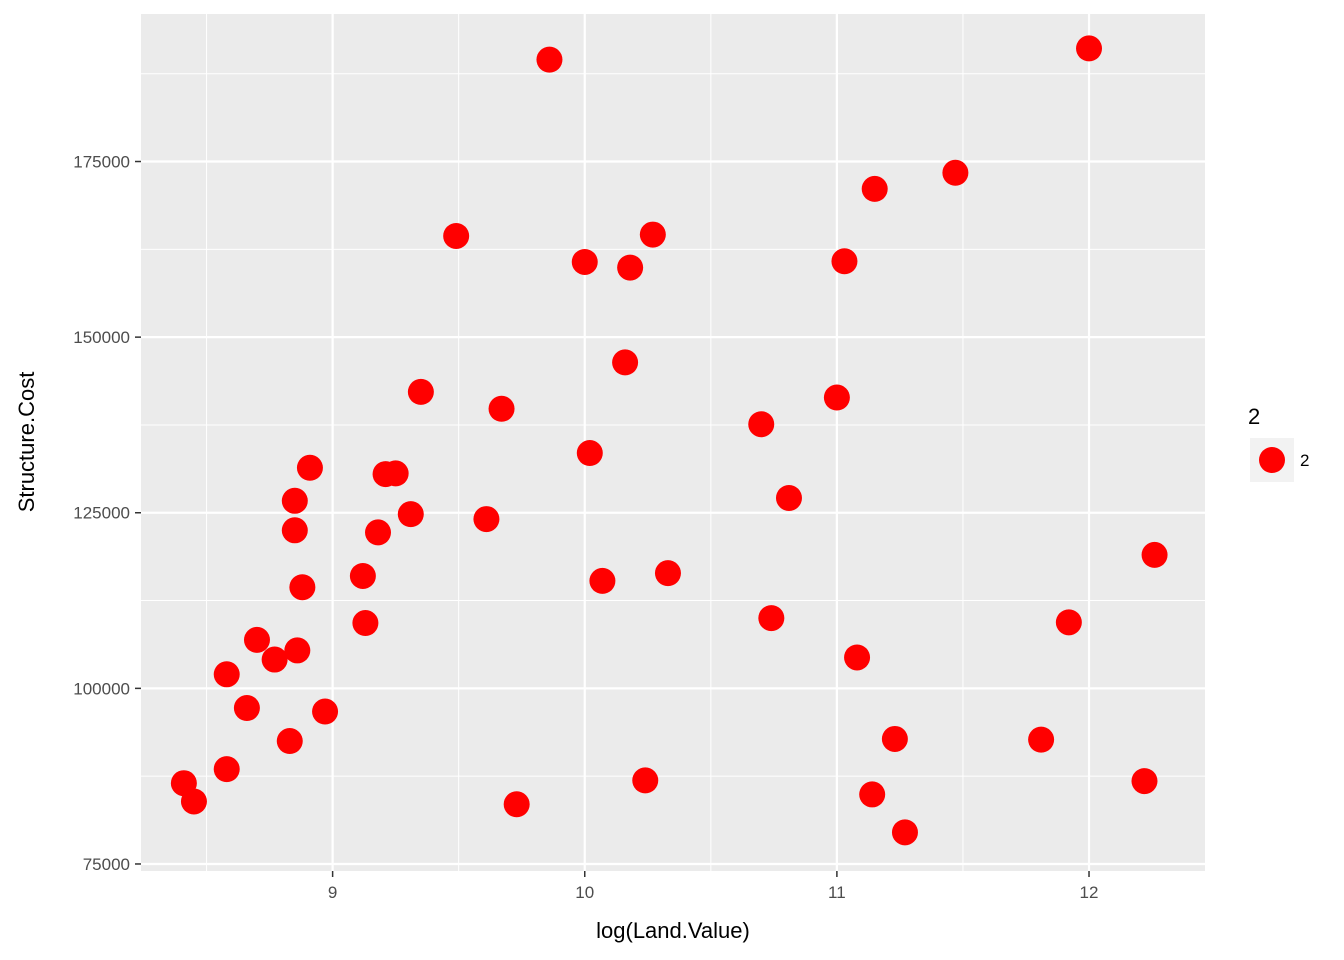 The image size is (1344, 960). I want to click on legend-key-point, so click(1272, 460).